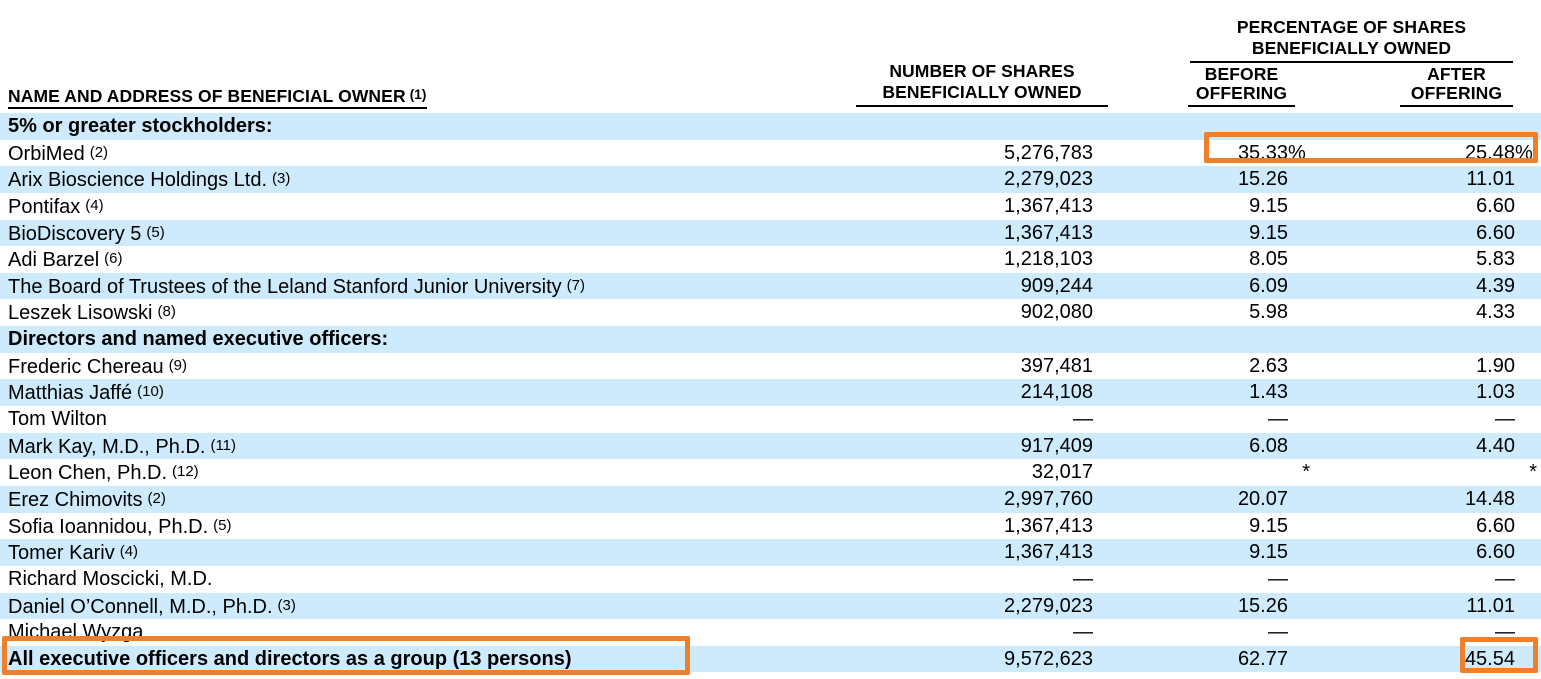  I want to click on footnote-reference: (10), so click(150, 392).